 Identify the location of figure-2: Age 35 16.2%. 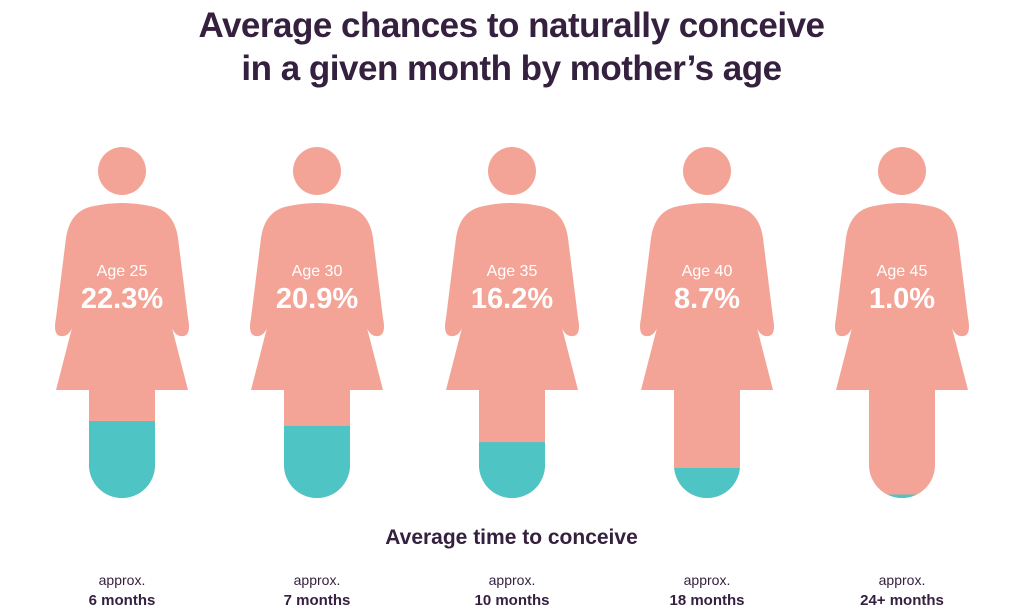
(512, 322).